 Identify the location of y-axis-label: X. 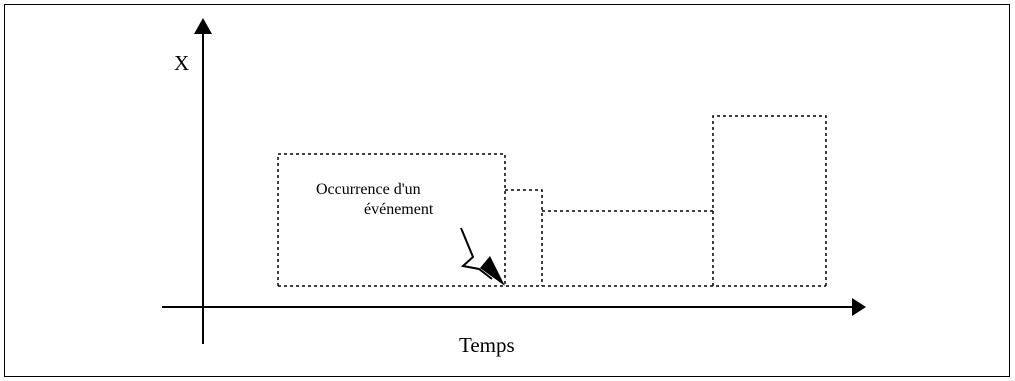
(181, 63).